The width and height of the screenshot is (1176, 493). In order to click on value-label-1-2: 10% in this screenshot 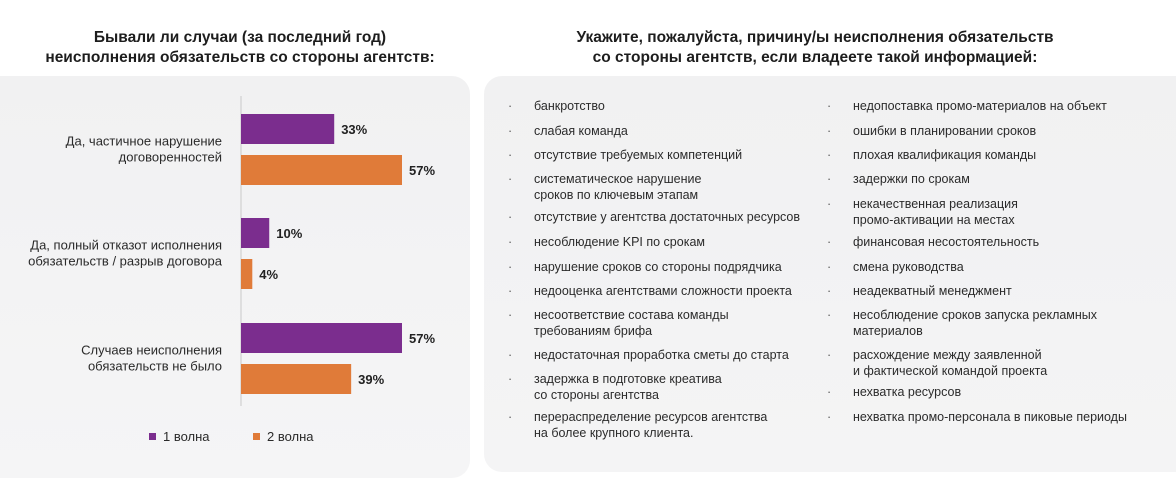, I will do `click(289, 233)`.